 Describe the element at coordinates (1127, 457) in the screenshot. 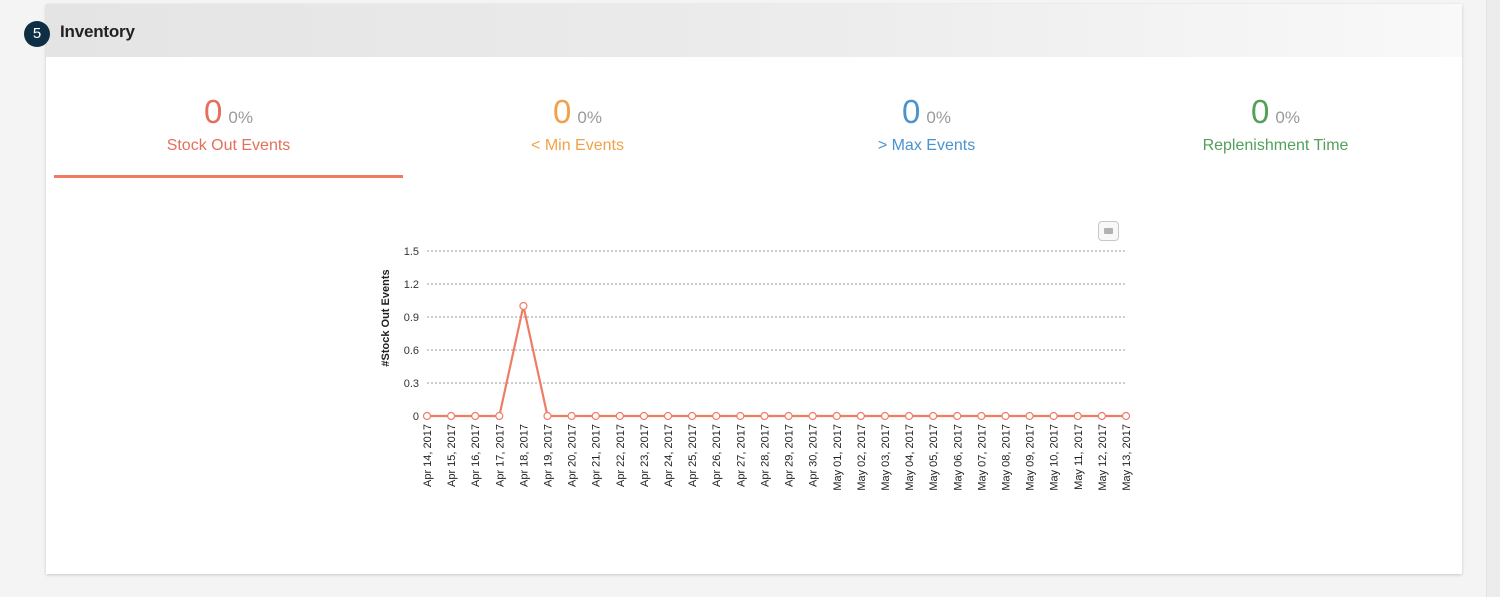

I see `x-tick-label: May 13, 2017` at that location.